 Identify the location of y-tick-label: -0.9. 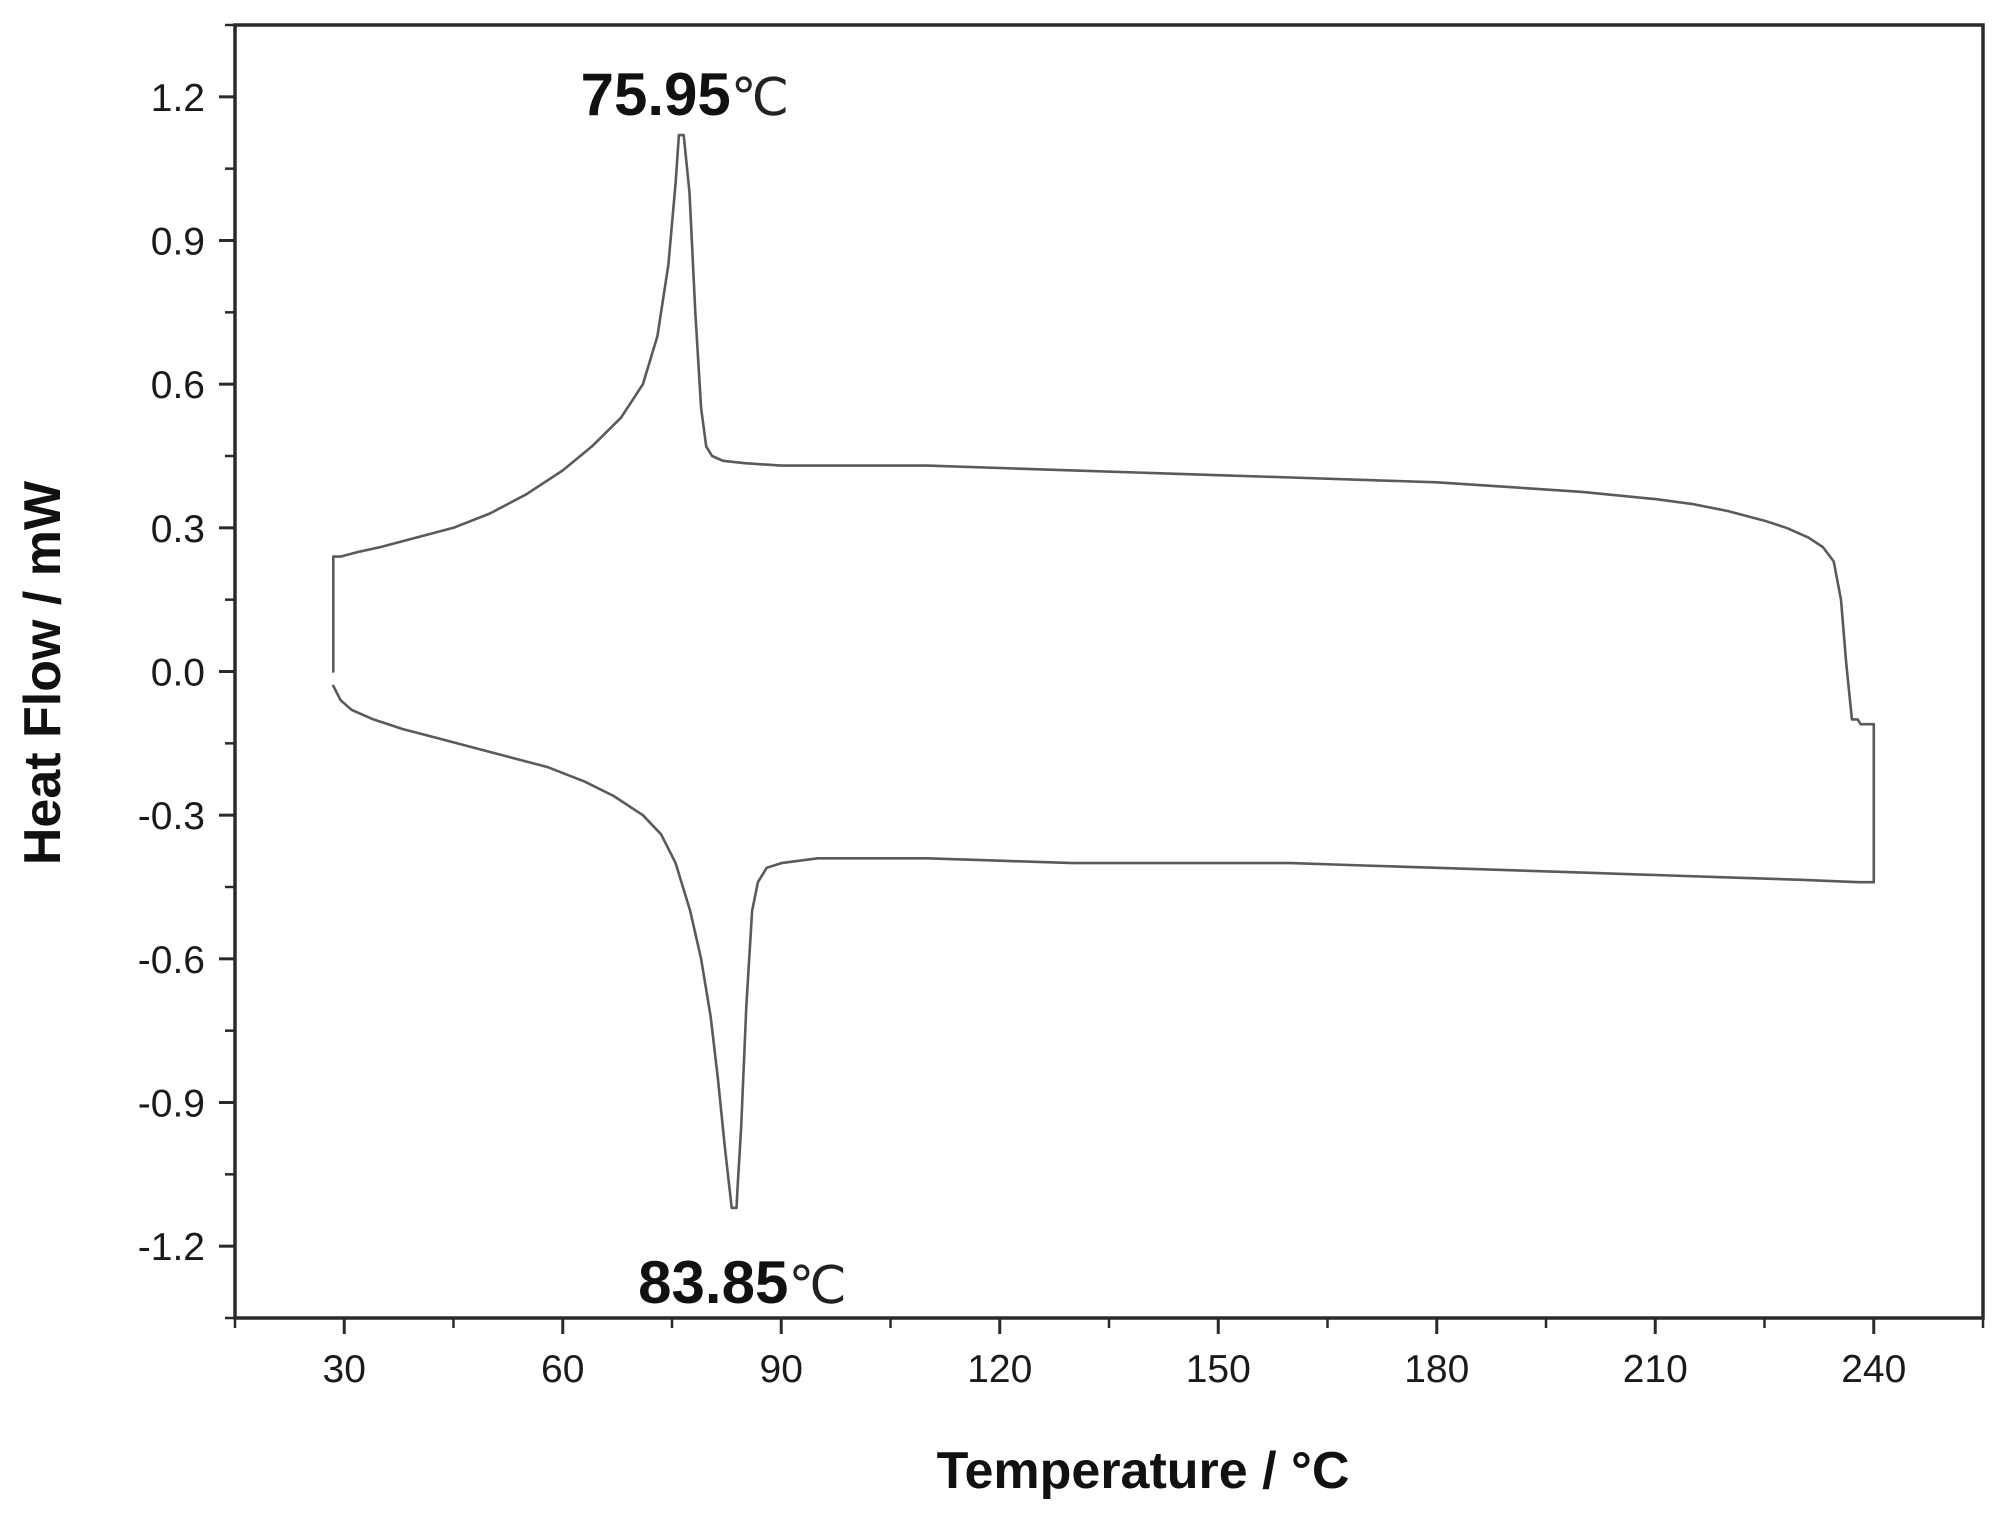
(171, 1104).